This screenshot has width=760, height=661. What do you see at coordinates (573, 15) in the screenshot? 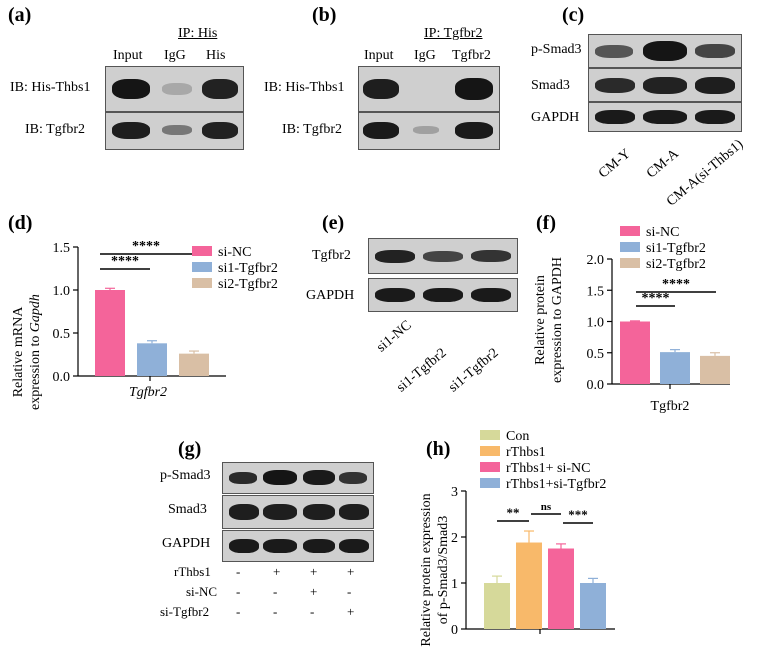
I see `panel-c-label: (c)` at bounding box center [573, 15].